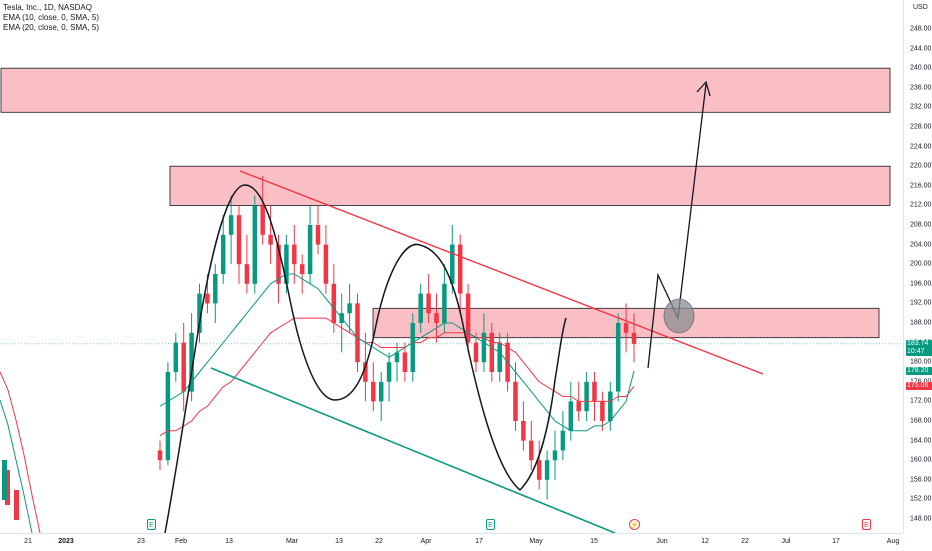  What do you see at coordinates (921, 401) in the screenshot?
I see `price-tick-label: 172.00` at bounding box center [921, 401].